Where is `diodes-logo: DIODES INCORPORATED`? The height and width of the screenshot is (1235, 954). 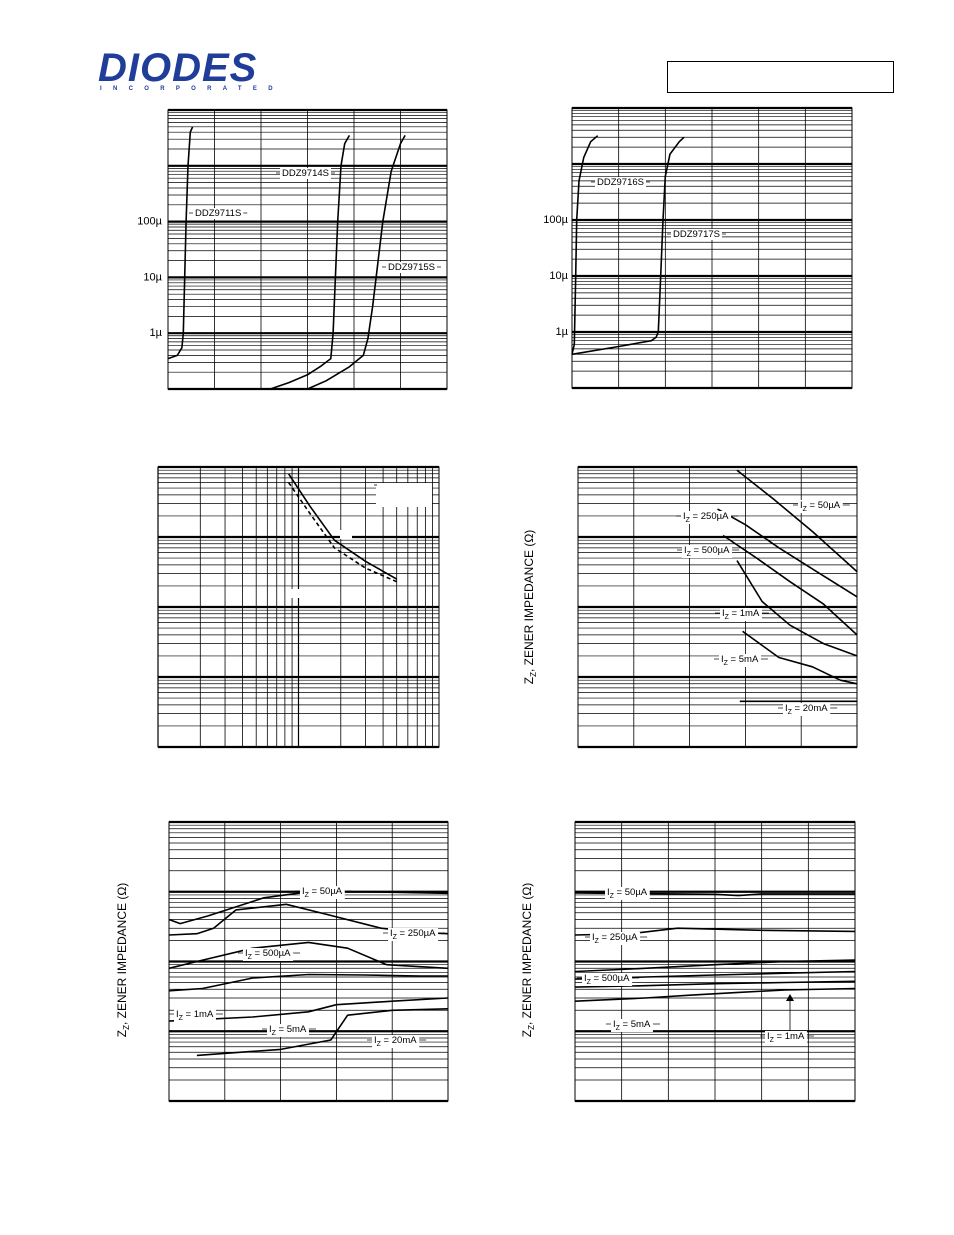 diodes-logo: DIODES INCORPORATED is located at coordinates (185, 70).